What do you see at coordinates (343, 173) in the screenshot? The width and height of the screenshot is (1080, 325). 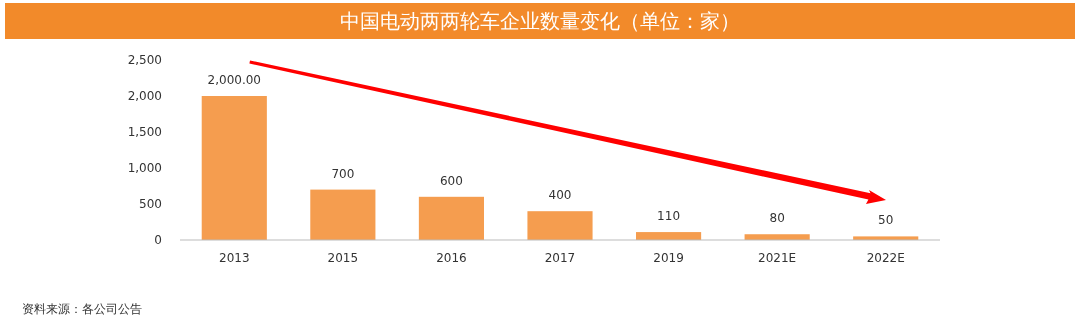 I see `data-label: 700` at bounding box center [343, 173].